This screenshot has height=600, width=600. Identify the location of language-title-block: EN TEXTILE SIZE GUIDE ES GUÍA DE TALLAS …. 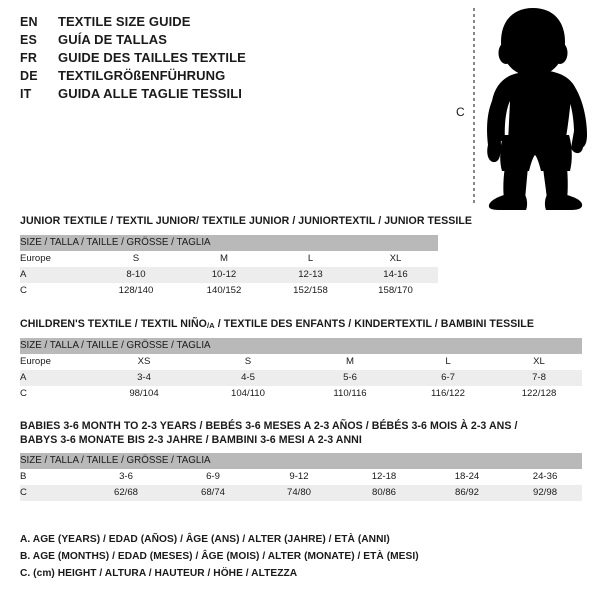
(220, 59).